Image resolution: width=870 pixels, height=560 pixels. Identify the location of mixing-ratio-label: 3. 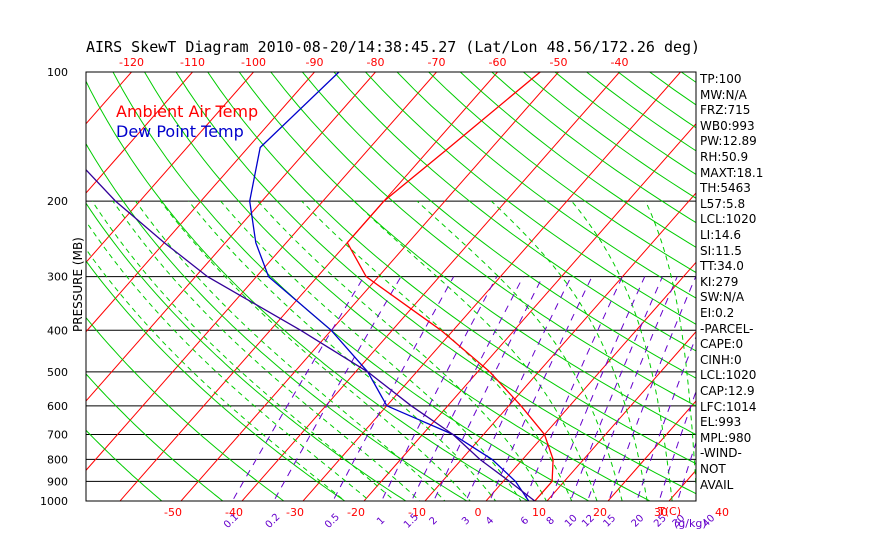
(466, 521).